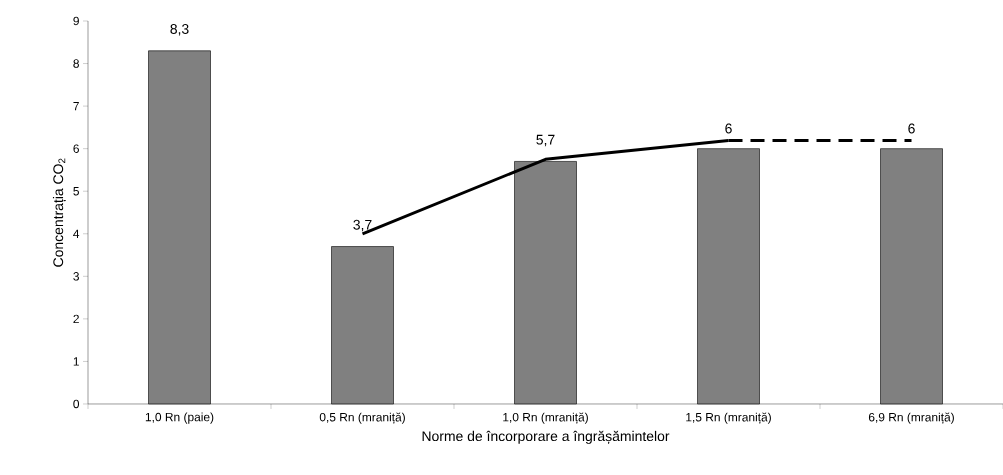 This screenshot has height=475, width=1003. Describe the element at coordinates (76, 361) in the screenshot. I see `y-tick-label: 1` at that location.